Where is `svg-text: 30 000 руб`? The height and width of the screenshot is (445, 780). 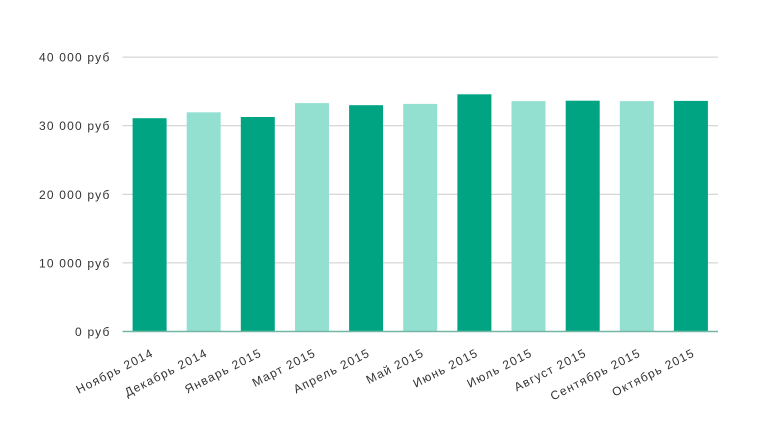
svg-text: 30 000 руб is located at coordinates (75, 126).